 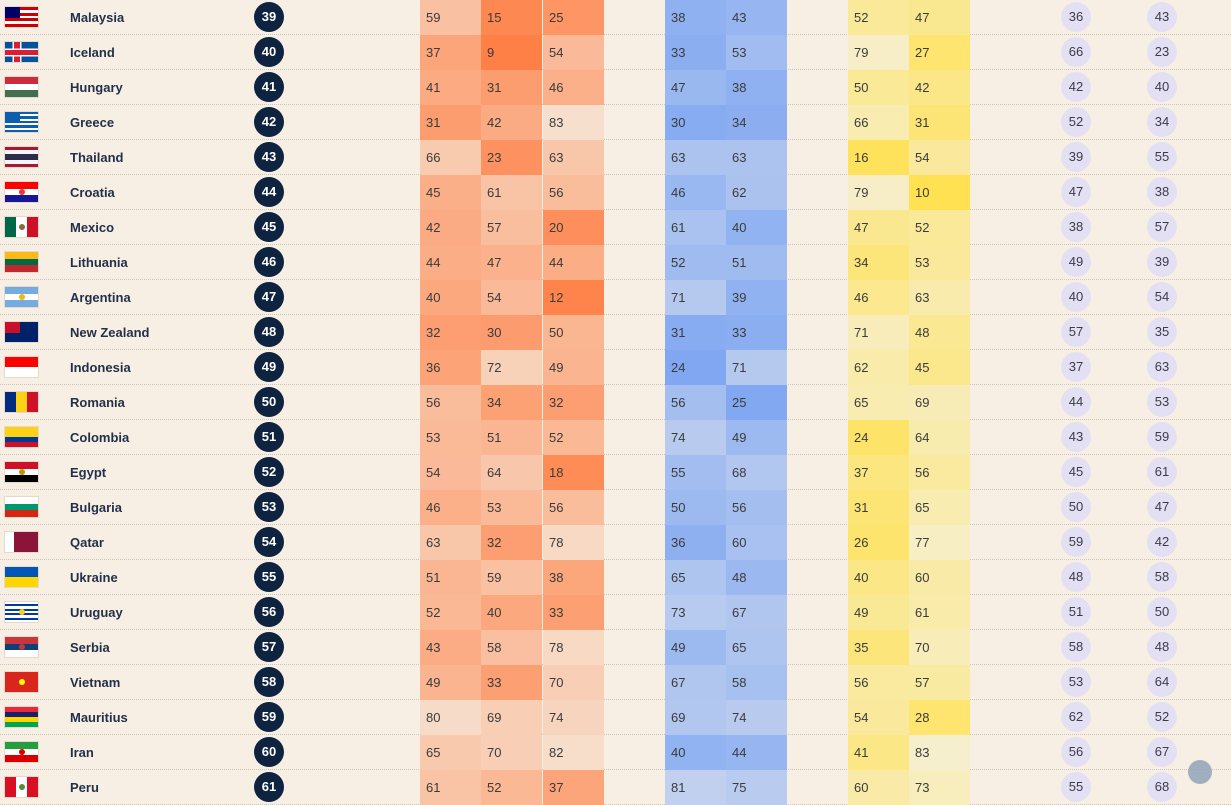 What do you see at coordinates (1076, 612) in the screenshot?
I see `rank-pill: 51` at bounding box center [1076, 612].